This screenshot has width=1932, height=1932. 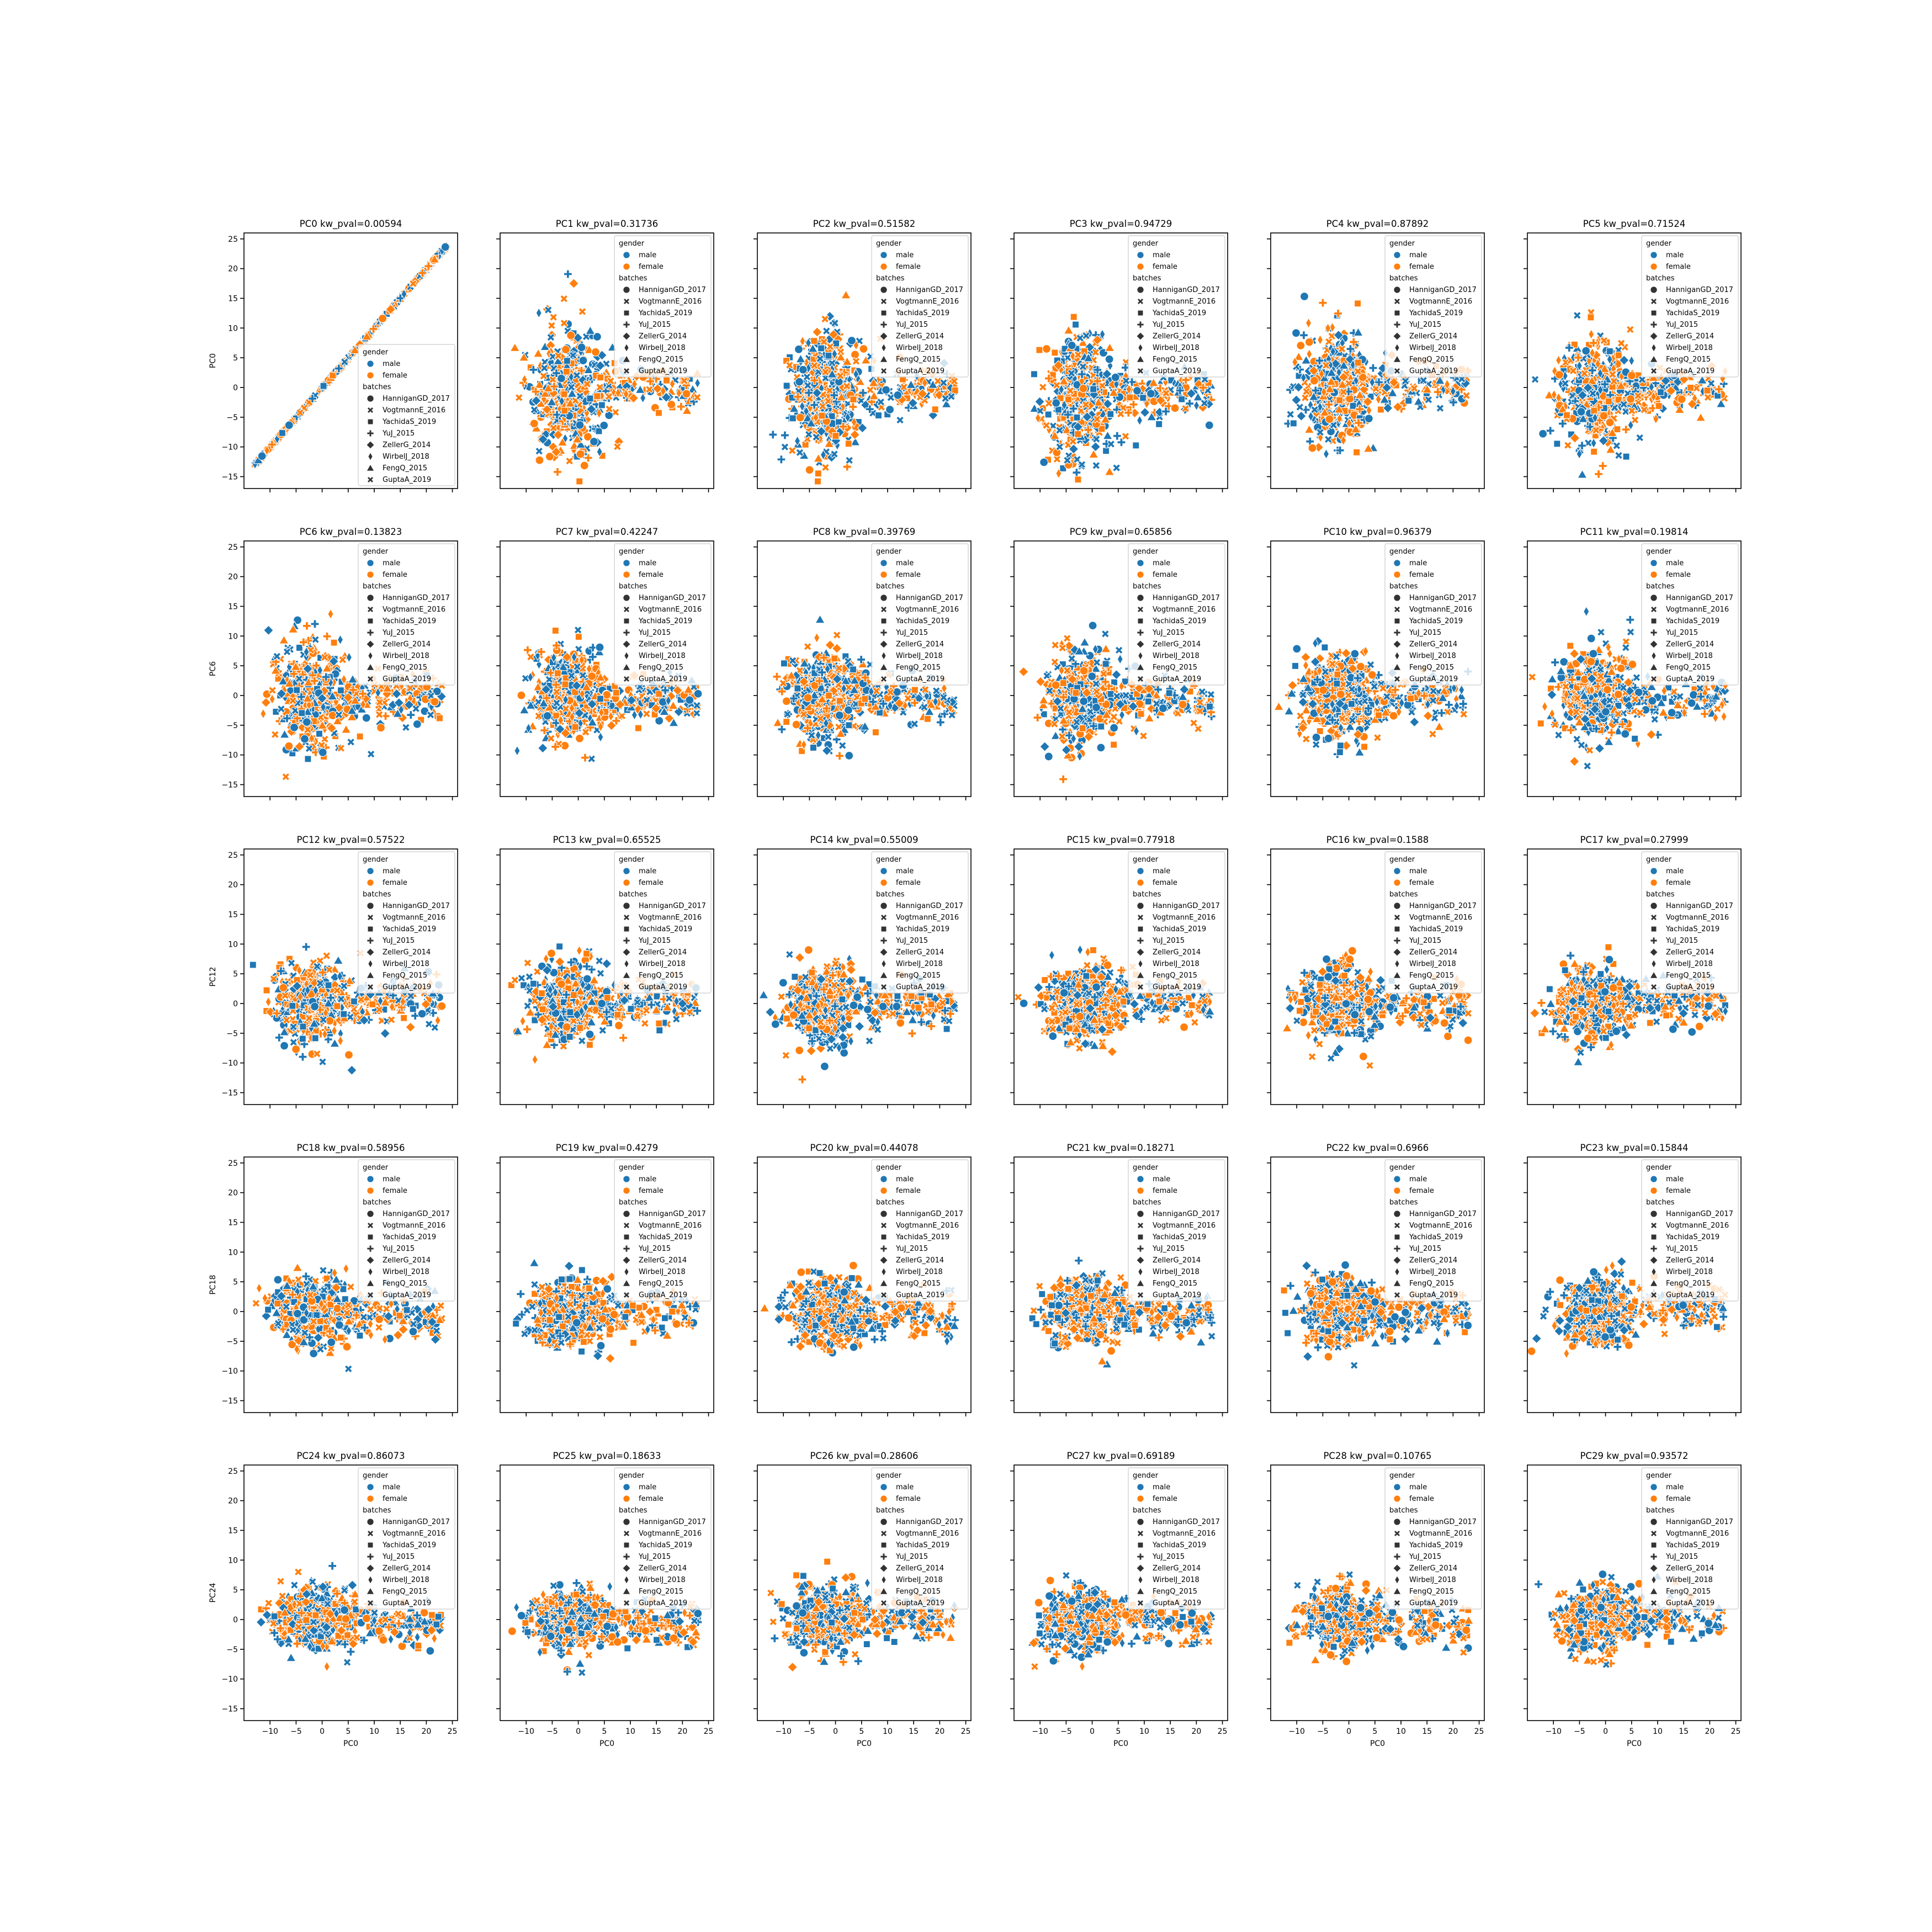 I want to click on subplot-title: PC1 kw_pval=0.31736, so click(x=607, y=224).